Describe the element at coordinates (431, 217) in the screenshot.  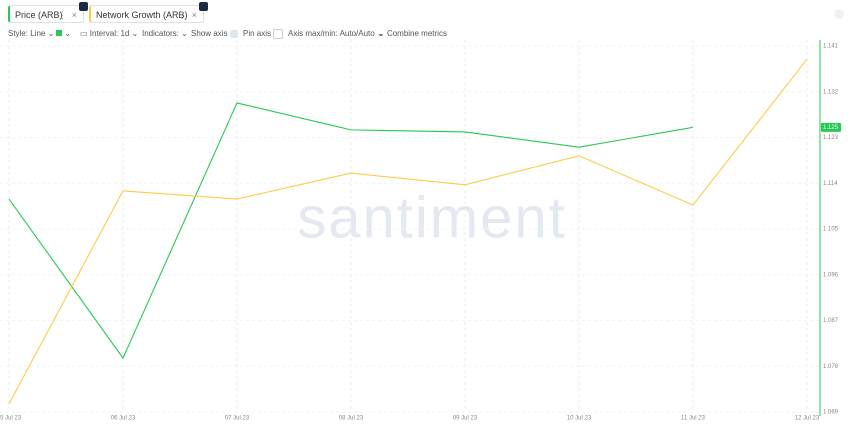
I see `watermark: santiment` at that location.